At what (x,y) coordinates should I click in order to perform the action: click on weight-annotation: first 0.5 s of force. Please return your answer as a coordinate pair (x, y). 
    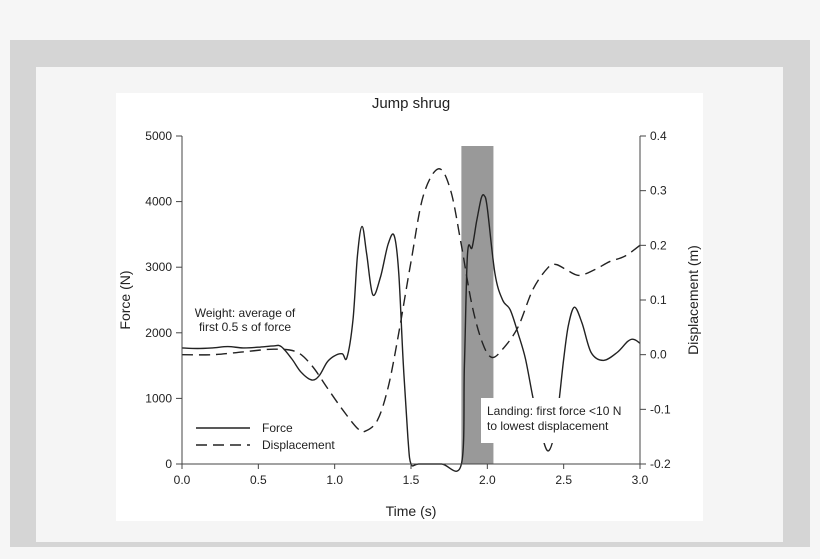
    Looking at the image, I should click on (245, 327).